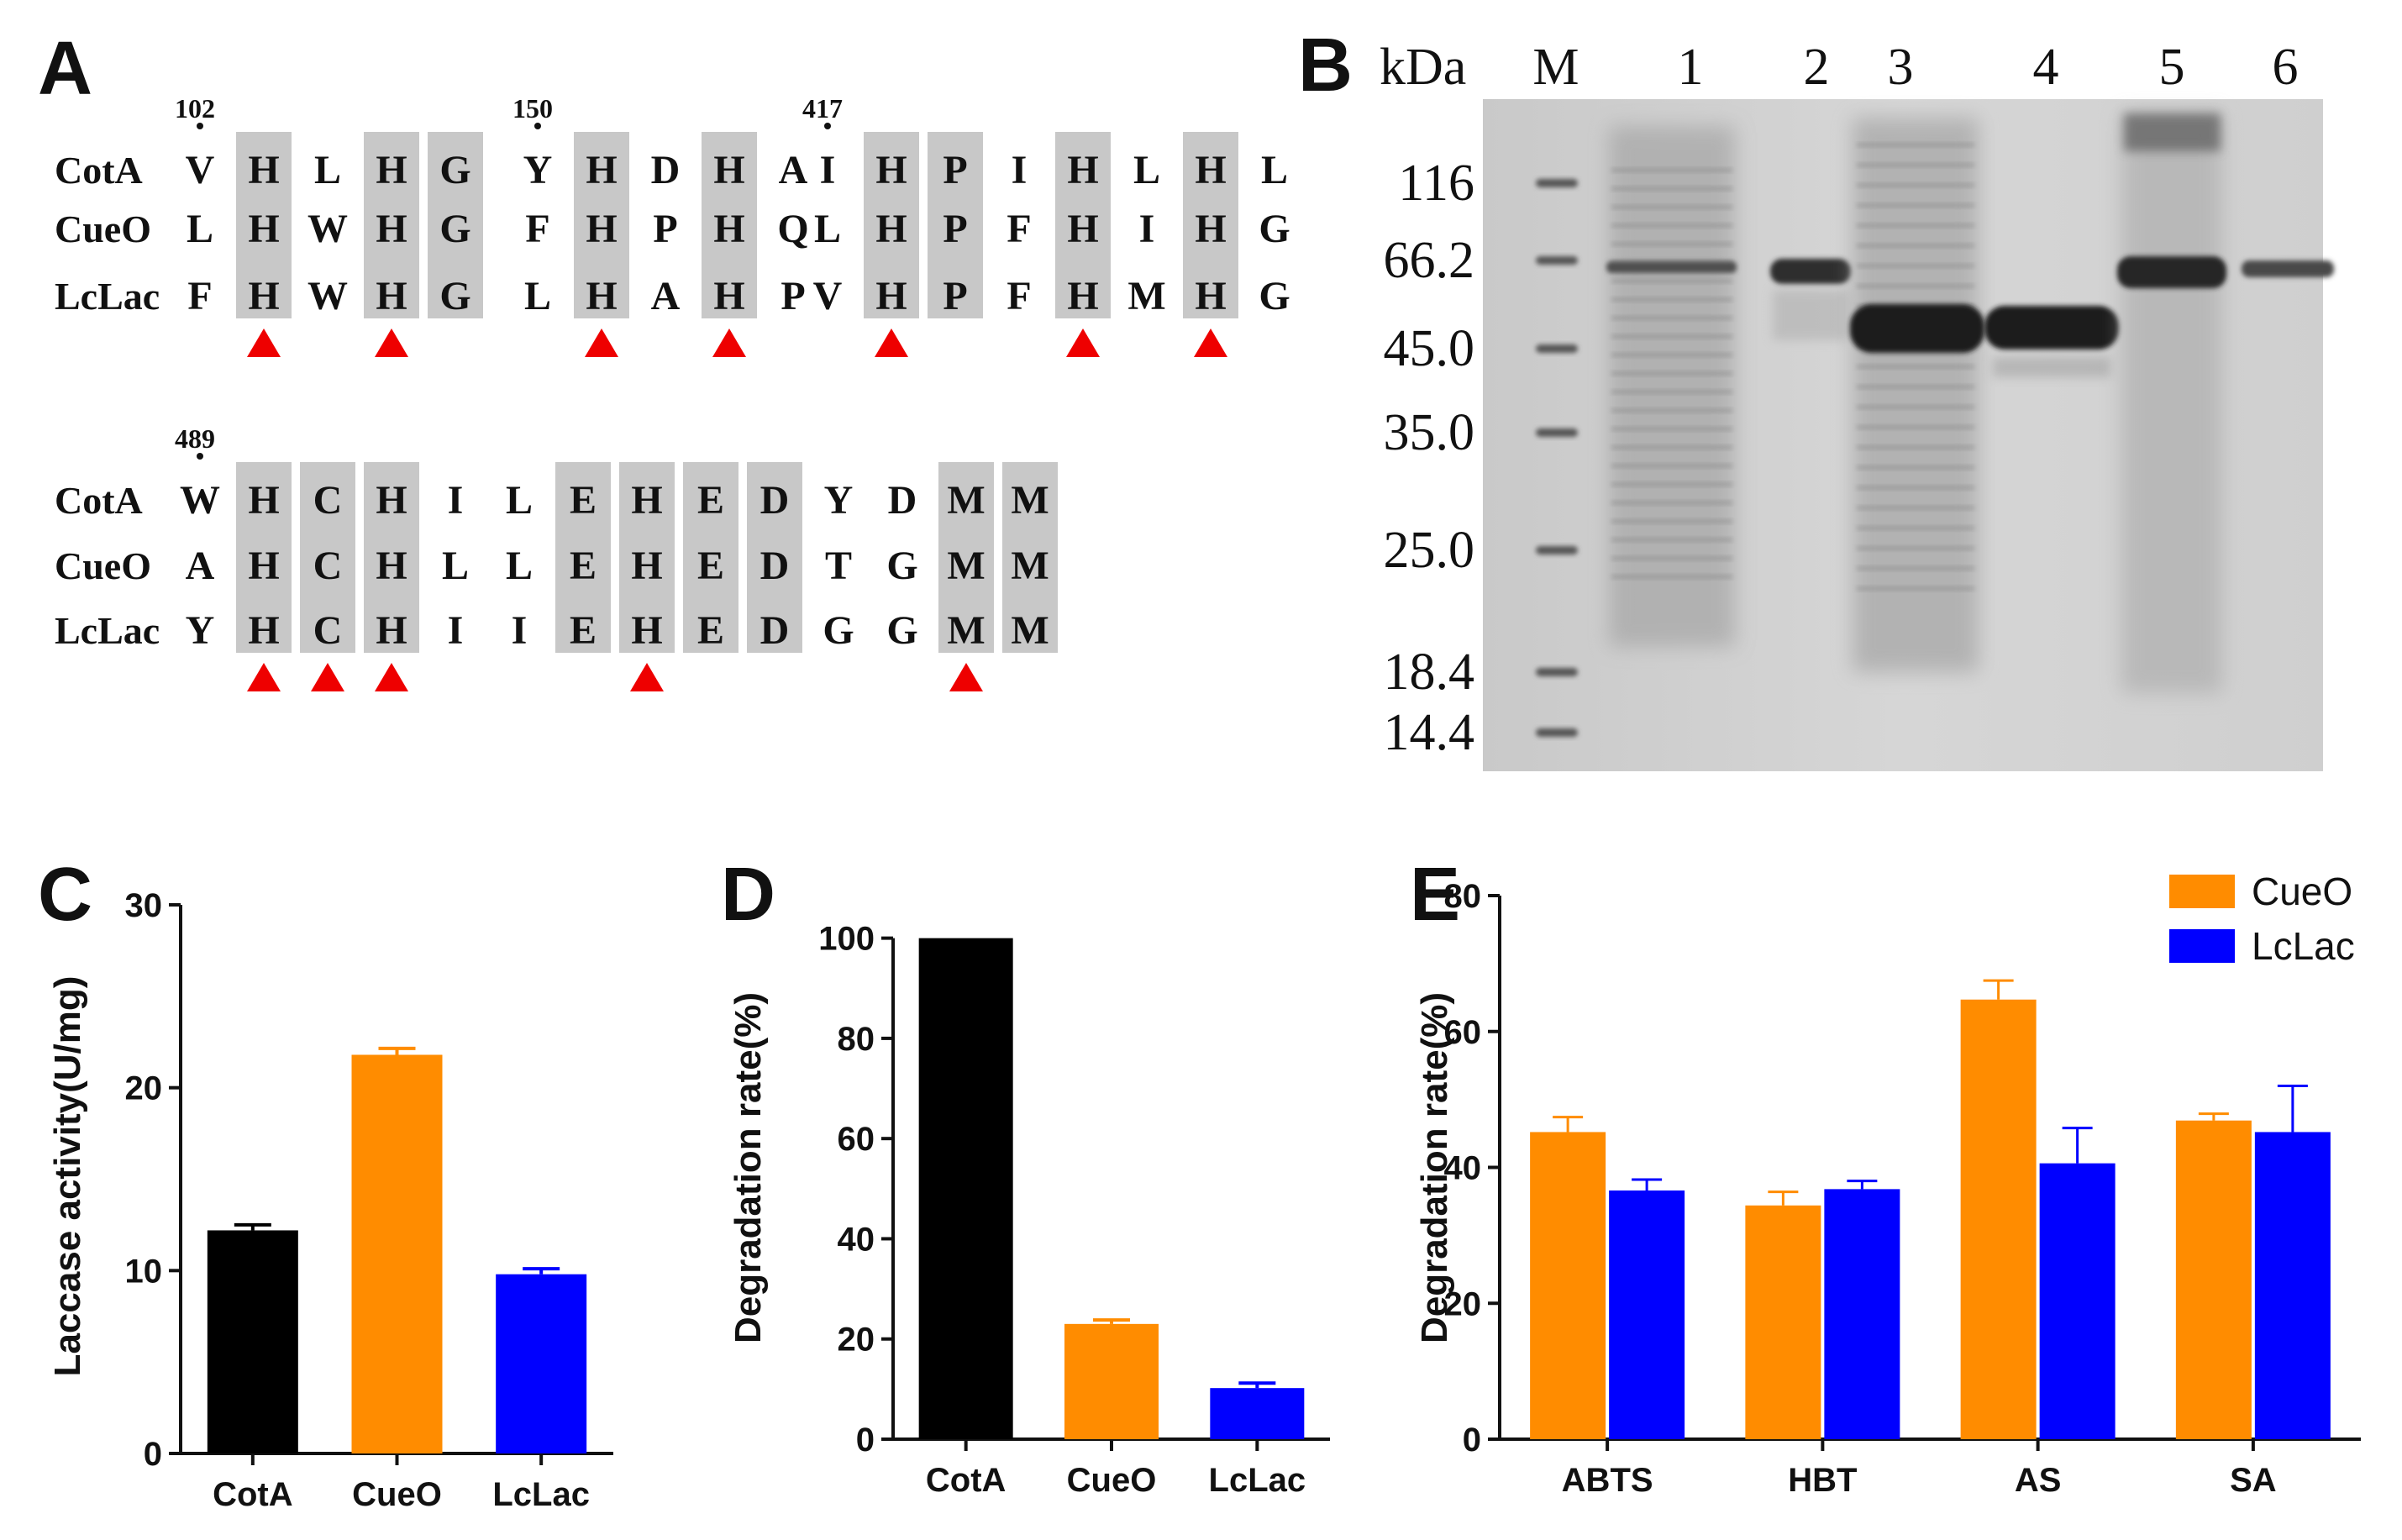 The width and height of the screenshot is (2402, 1540). What do you see at coordinates (1810, 272) in the screenshot?
I see `lane2-band` at bounding box center [1810, 272].